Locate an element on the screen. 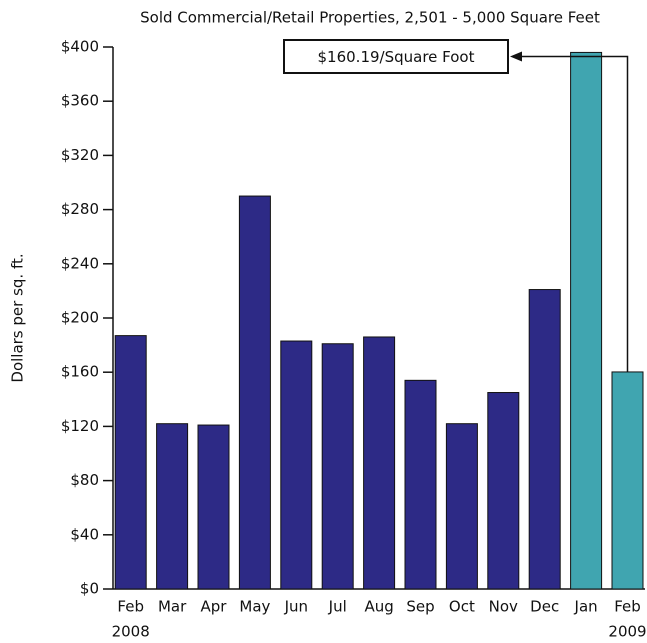 This screenshot has height=643, width=647. y-tick-label: $400 is located at coordinates (80, 47).